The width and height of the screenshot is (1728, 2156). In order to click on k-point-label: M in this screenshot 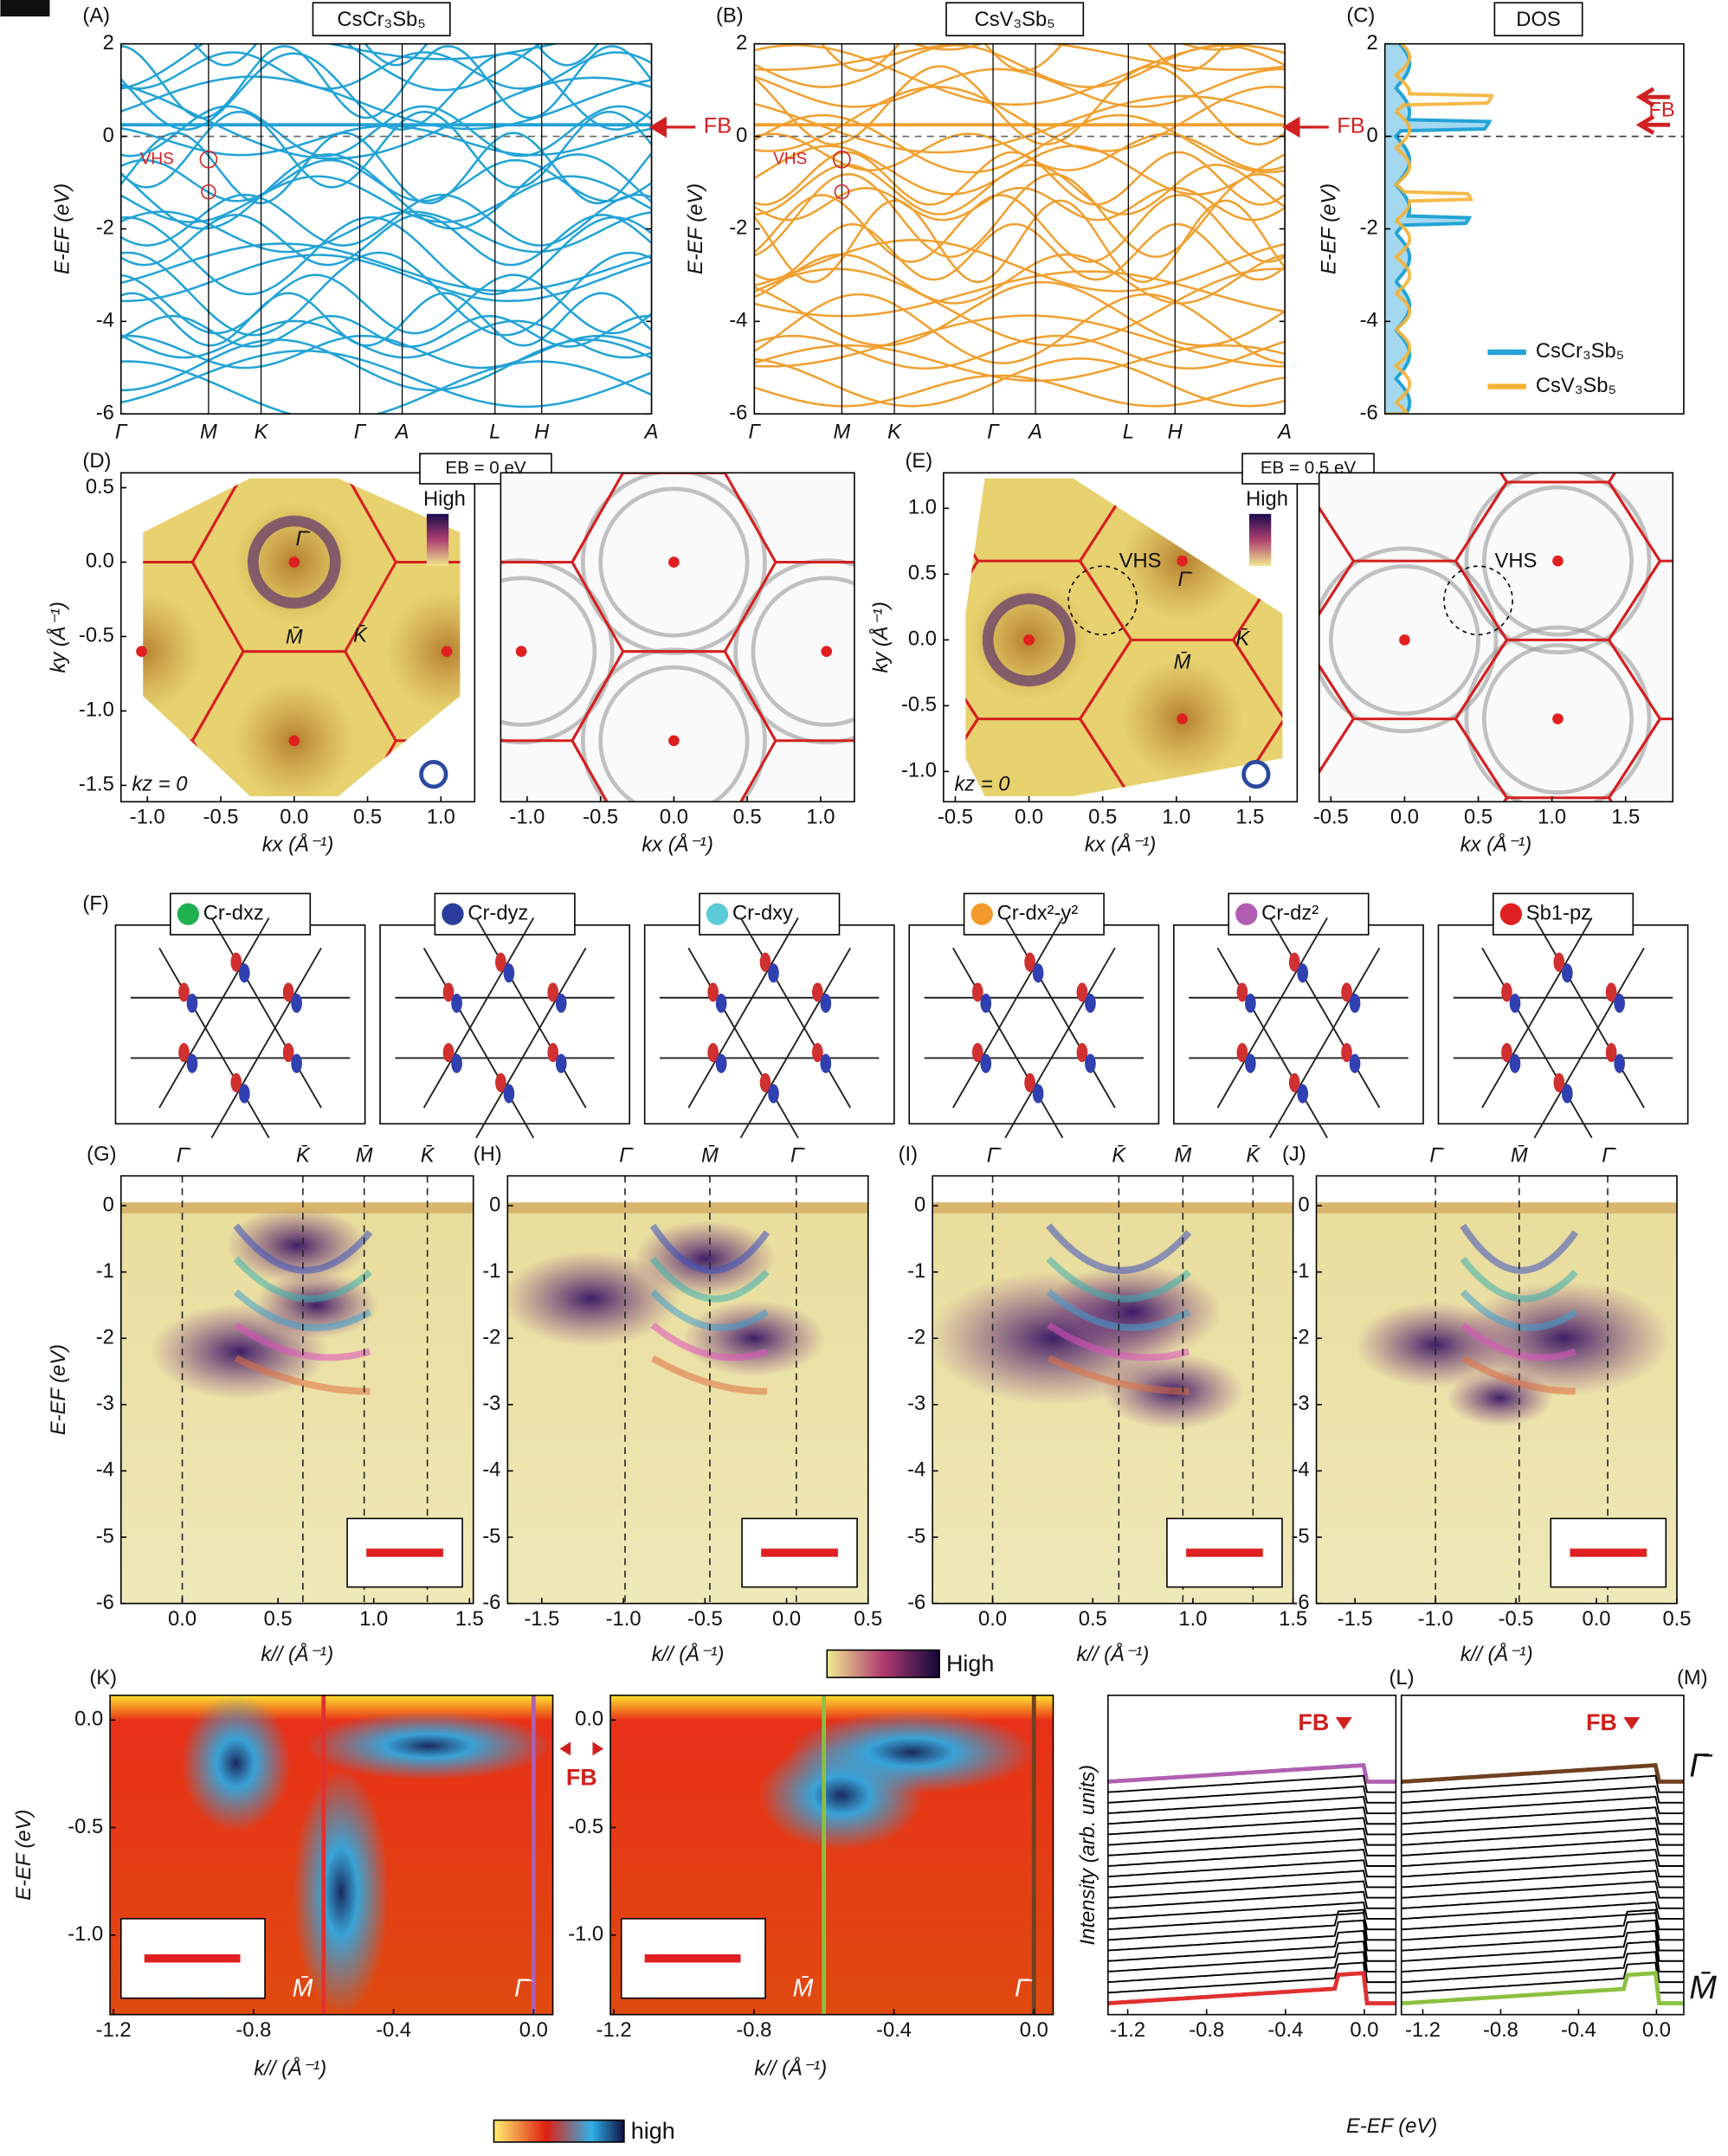, I will do `click(208, 432)`.